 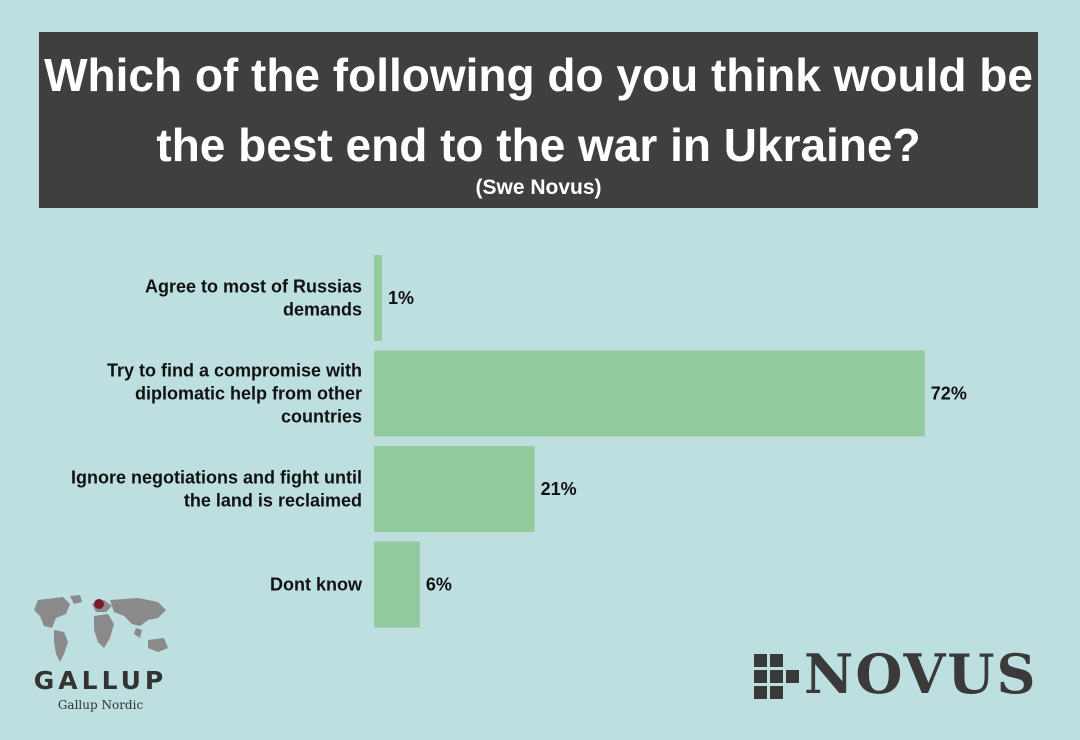 I want to click on category-label-4: Dont know, so click(x=316, y=585).